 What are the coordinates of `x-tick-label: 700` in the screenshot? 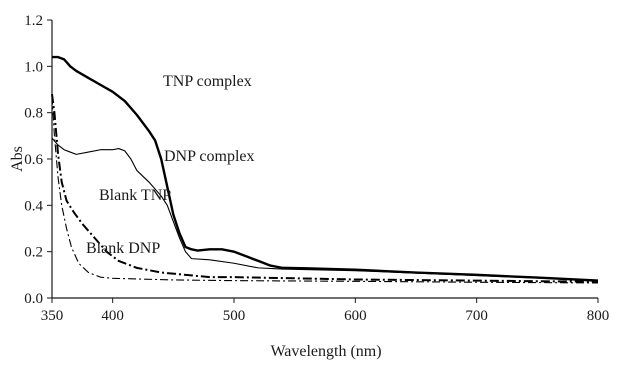 It's located at (476, 316).